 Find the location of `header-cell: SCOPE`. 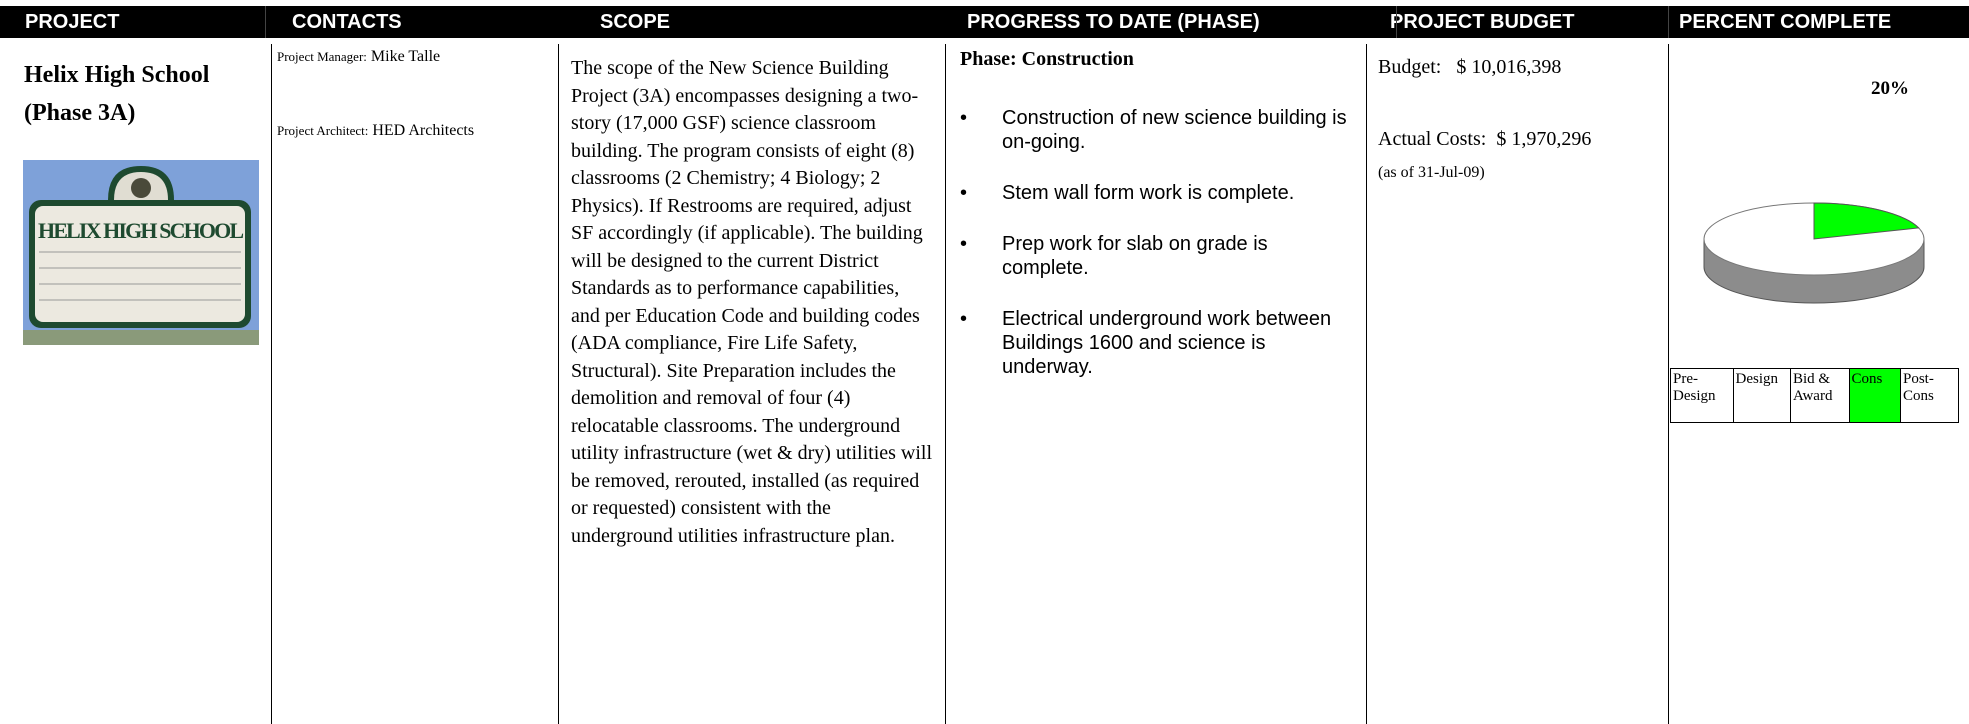

header-cell: SCOPE is located at coordinates (635, 22).